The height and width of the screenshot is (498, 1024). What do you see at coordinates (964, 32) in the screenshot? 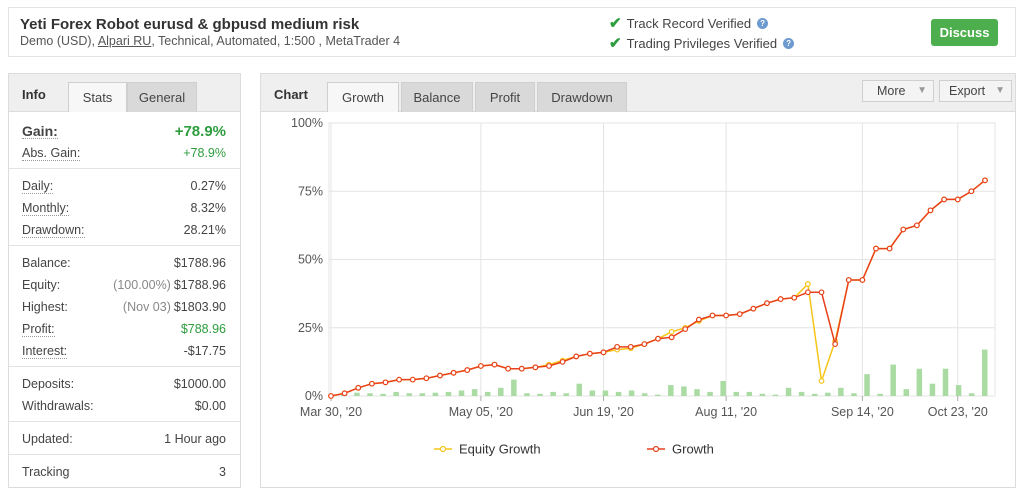
I see `discuss-button: Discuss` at bounding box center [964, 32].